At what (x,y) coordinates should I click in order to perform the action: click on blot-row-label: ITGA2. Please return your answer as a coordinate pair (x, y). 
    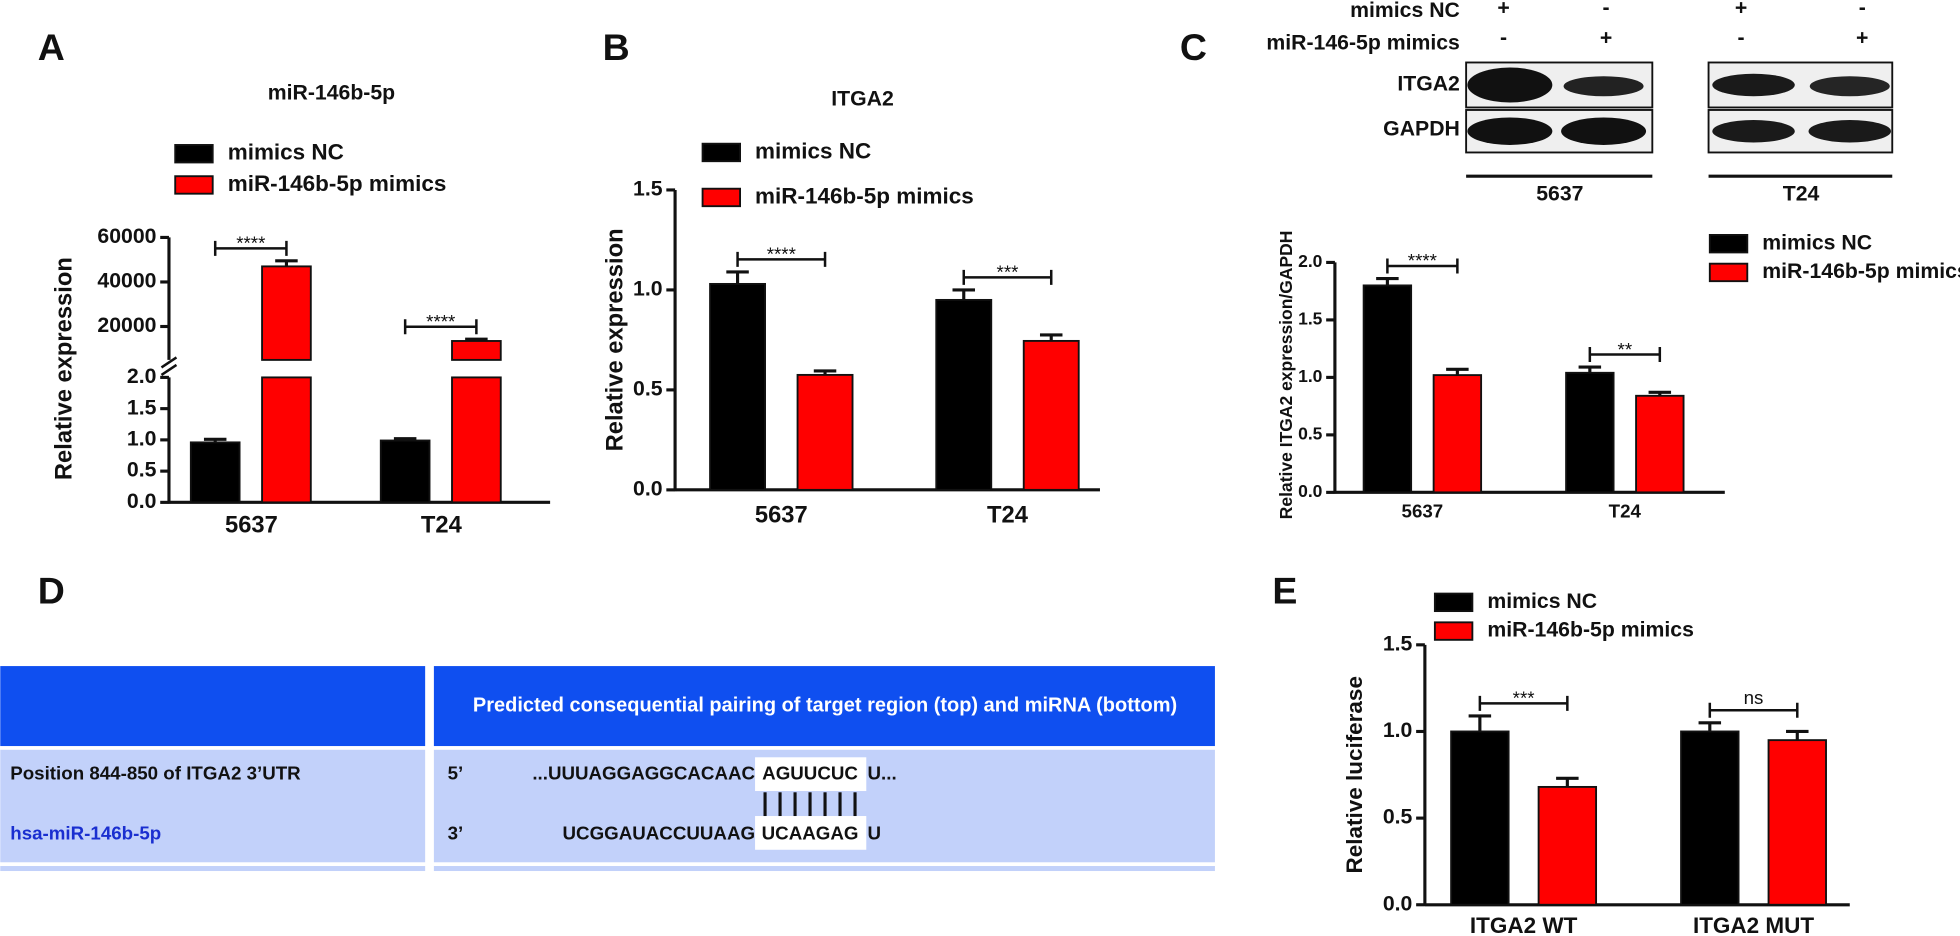
    Looking at the image, I should click on (1428, 84).